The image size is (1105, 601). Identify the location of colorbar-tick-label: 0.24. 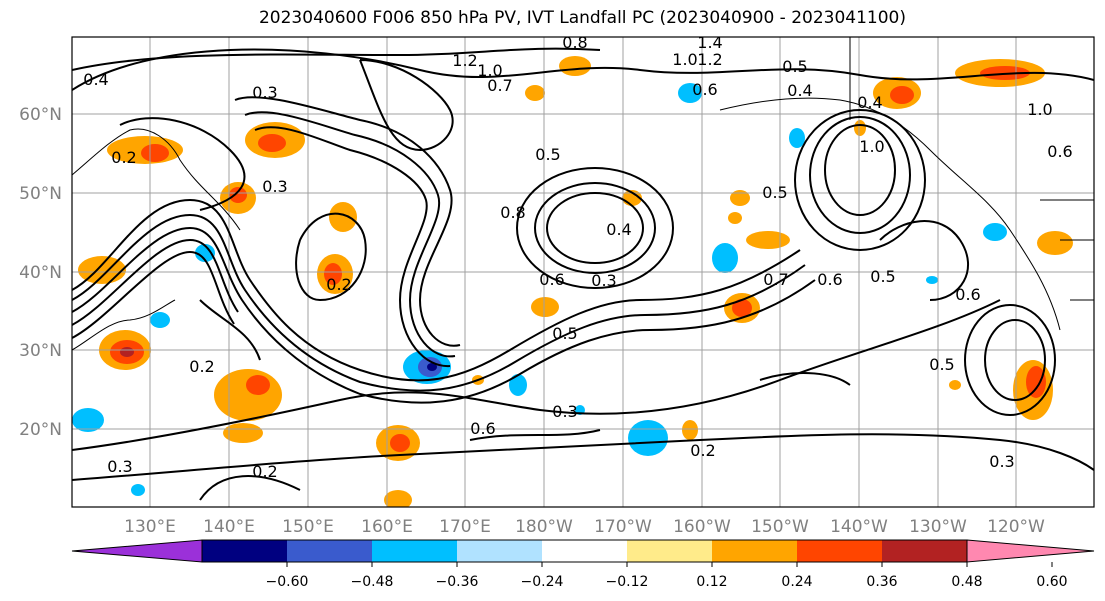
(796, 582).